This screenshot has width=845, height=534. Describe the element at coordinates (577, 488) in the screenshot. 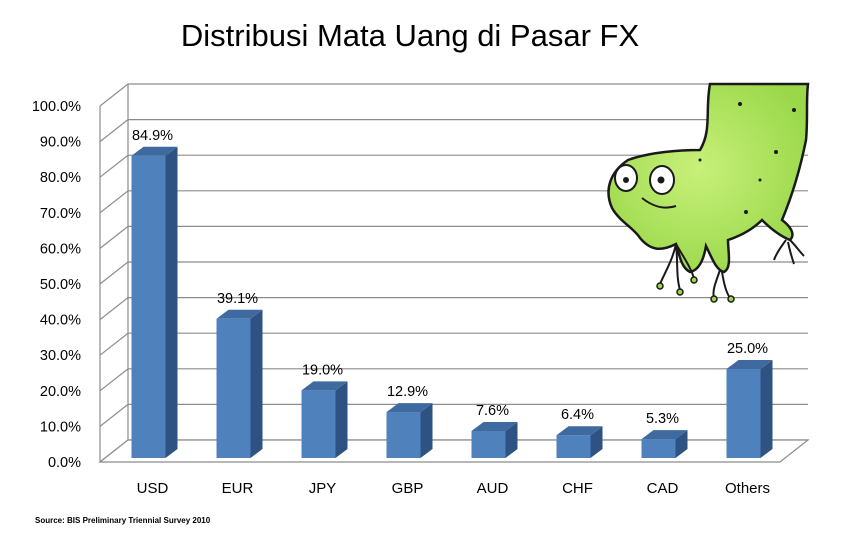

I see `x-tick-label: CHF` at that location.